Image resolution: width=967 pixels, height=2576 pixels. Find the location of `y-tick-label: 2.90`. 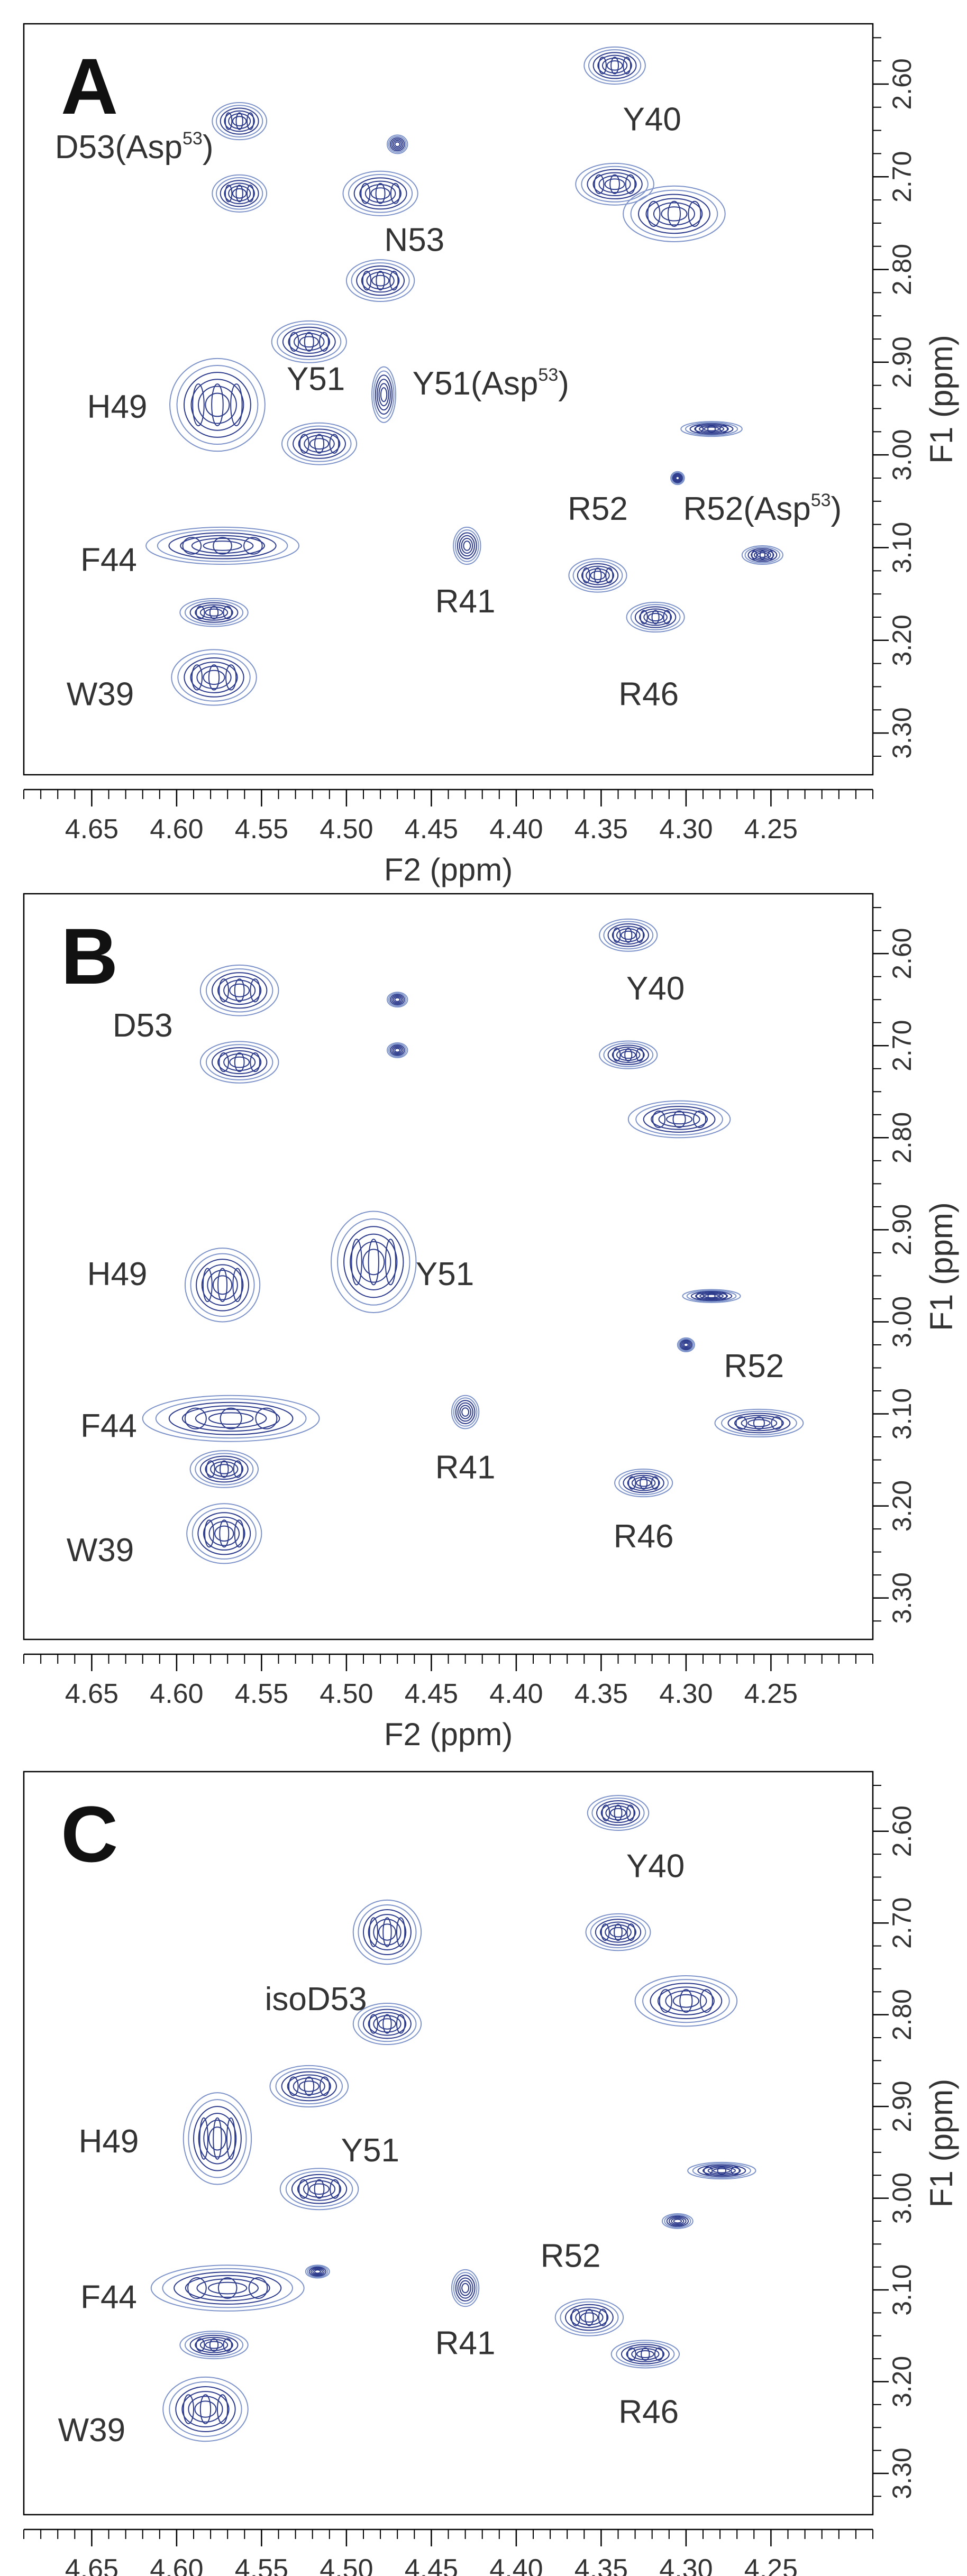

y-tick-label: 2.90 is located at coordinates (902, 1230).